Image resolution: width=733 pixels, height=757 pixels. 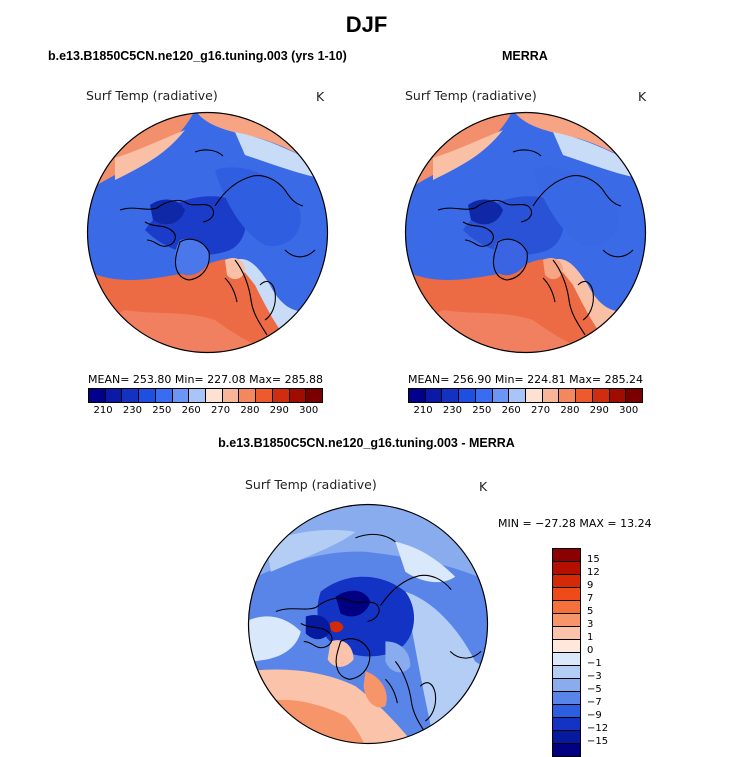 What do you see at coordinates (206, 379) in the screenshot?
I see `panel-1-stats: MEAN= 253.80 Min= 227.08 Max= 285.88` at bounding box center [206, 379].